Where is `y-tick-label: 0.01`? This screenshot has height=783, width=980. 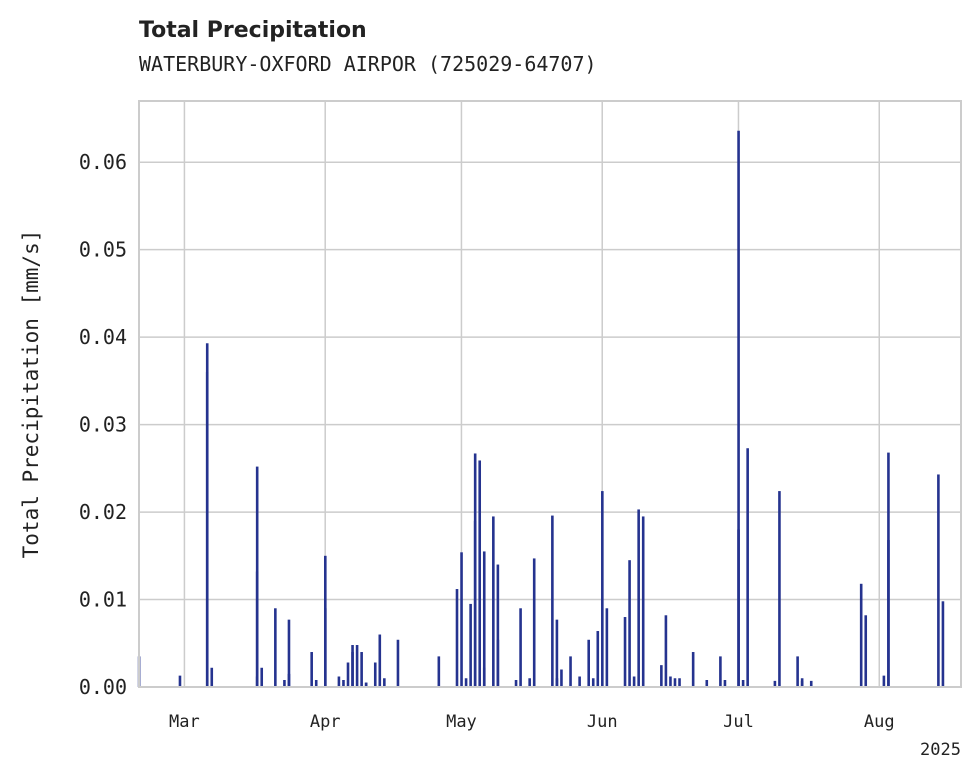
y-tick-label: 0.01 is located at coordinates (103, 600).